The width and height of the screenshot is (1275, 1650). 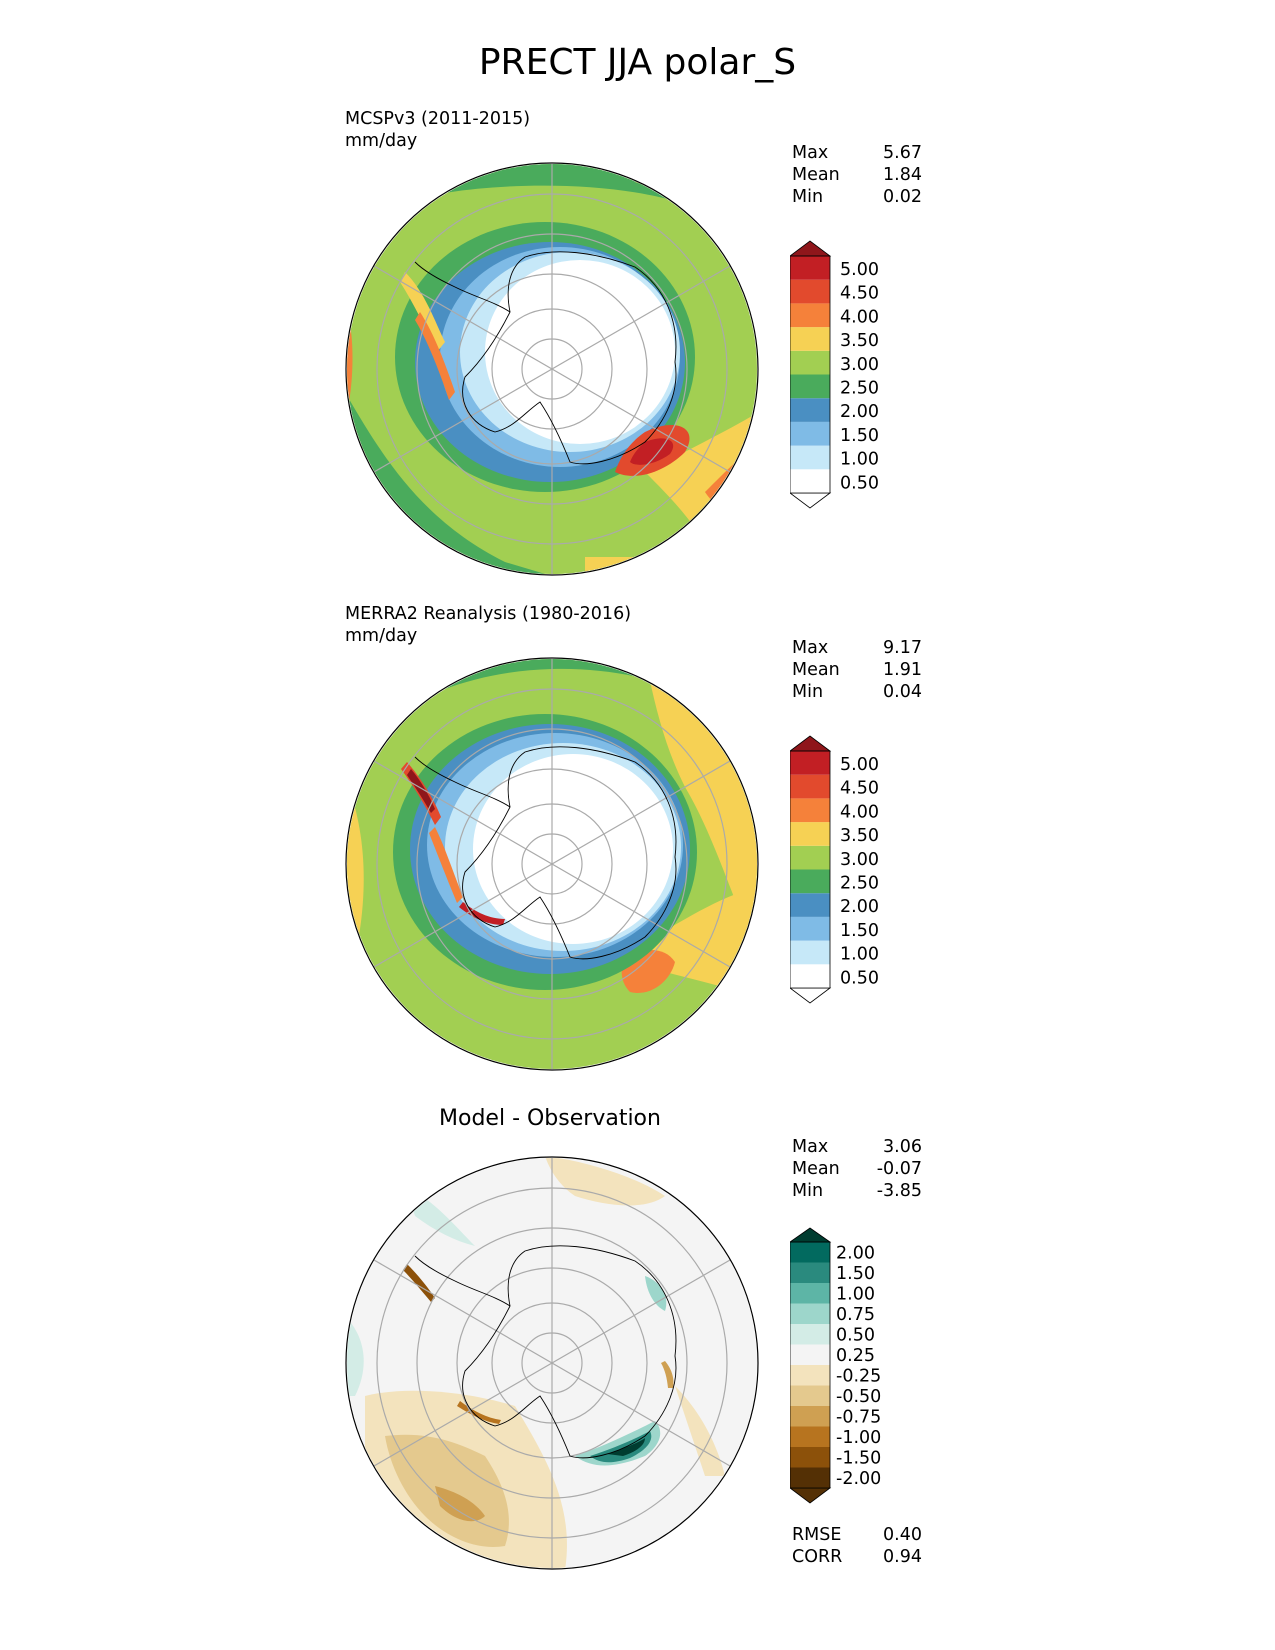 What do you see at coordinates (902, 197) in the screenshot?
I see `stat-value: 0.02` at bounding box center [902, 197].